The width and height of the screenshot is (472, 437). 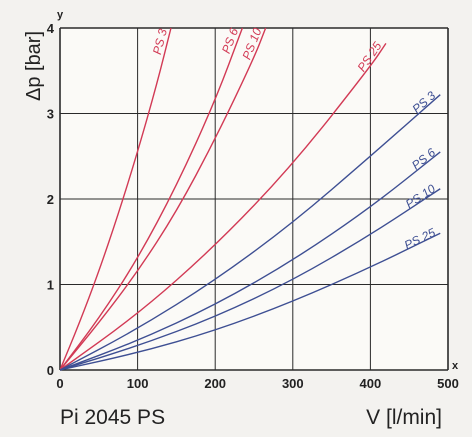 I want to click on y-tick-label: 3, so click(x=50, y=114).